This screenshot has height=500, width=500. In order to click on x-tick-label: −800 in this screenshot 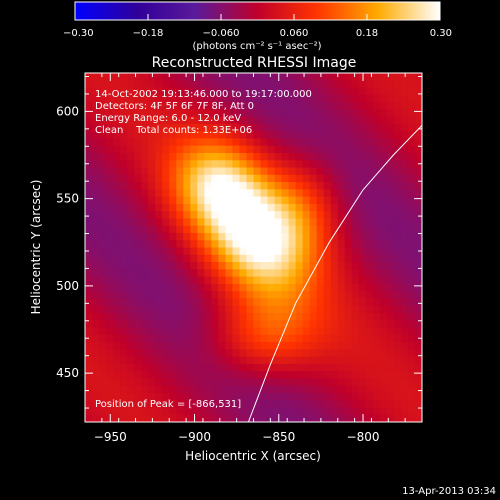, I will do `click(363, 437)`.